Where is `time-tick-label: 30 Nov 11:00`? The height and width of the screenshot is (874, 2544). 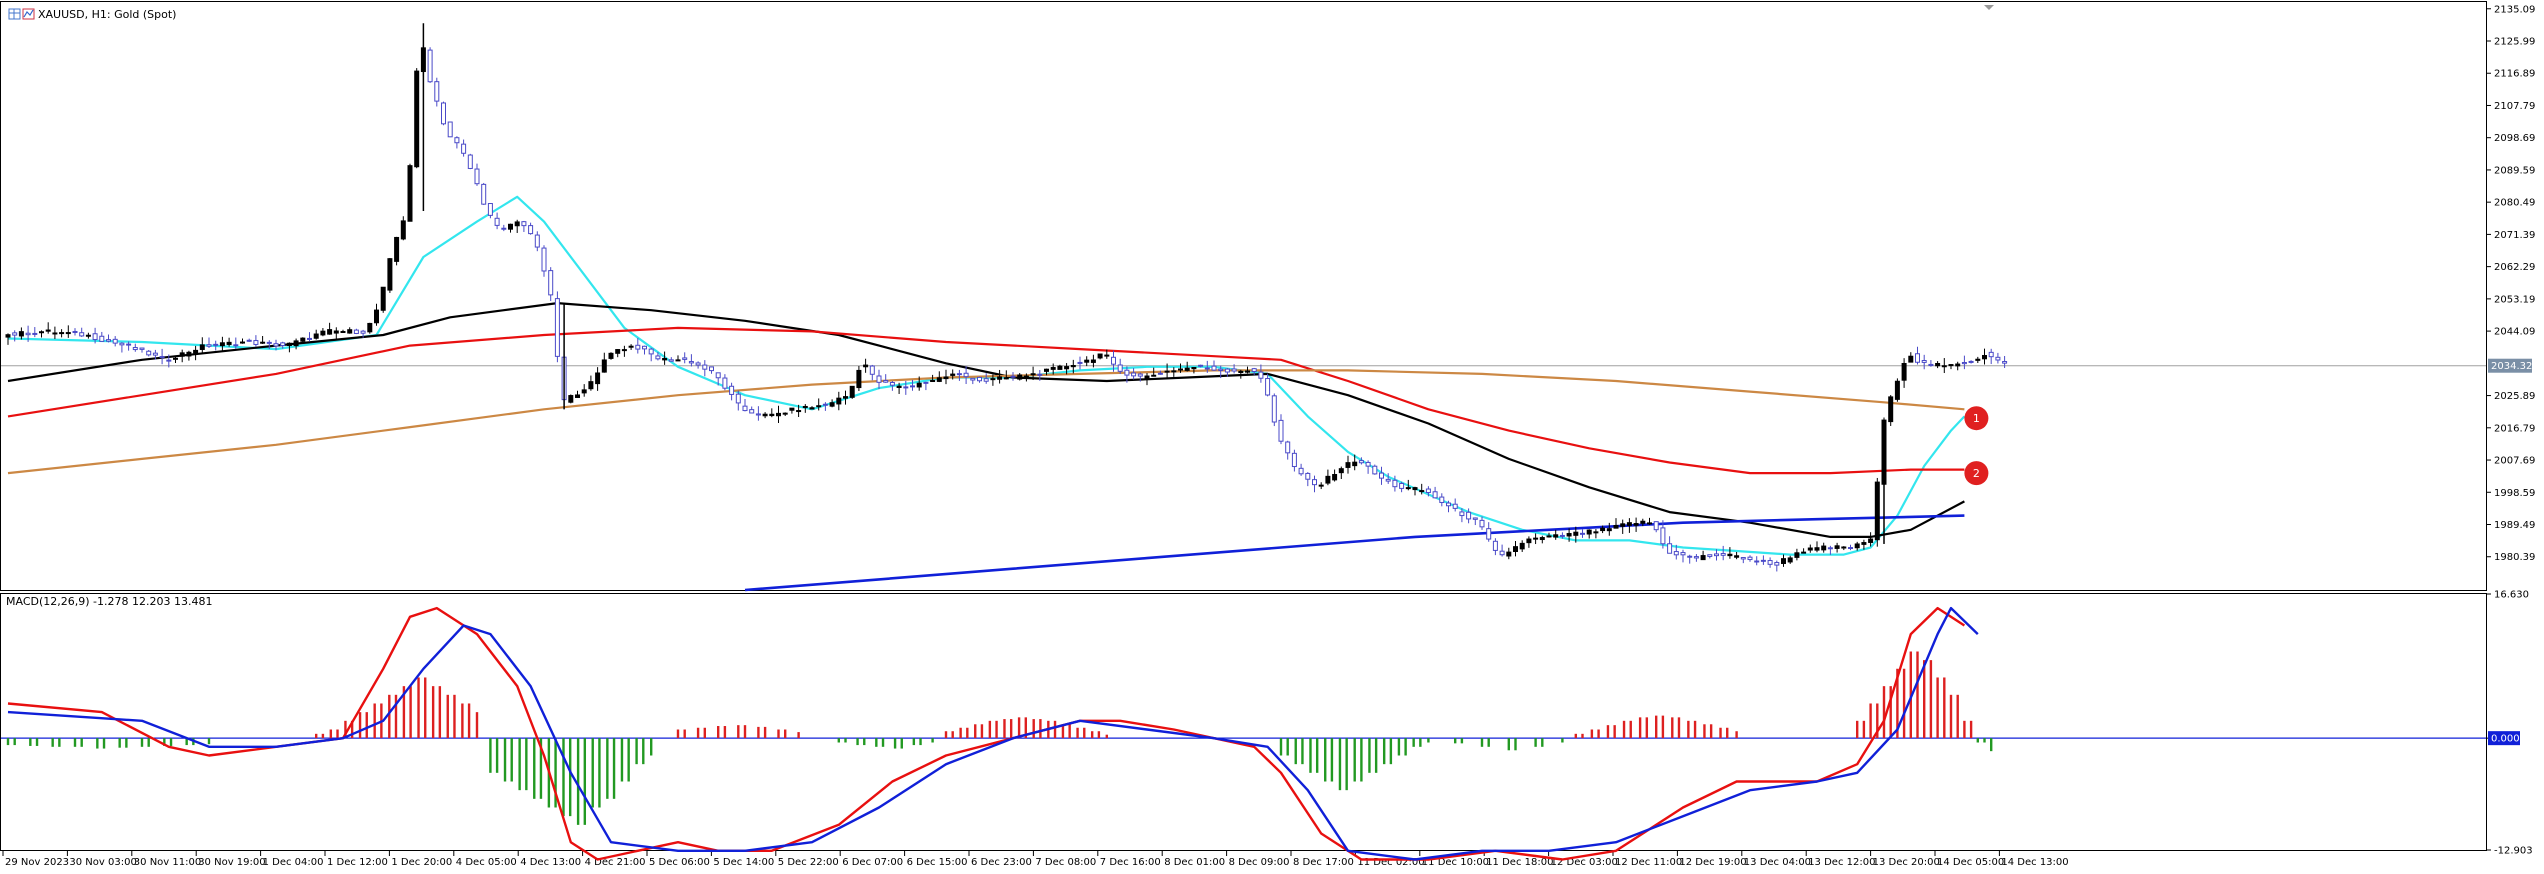
time-tick-label: 30 Nov 11:00 is located at coordinates (167, 862).